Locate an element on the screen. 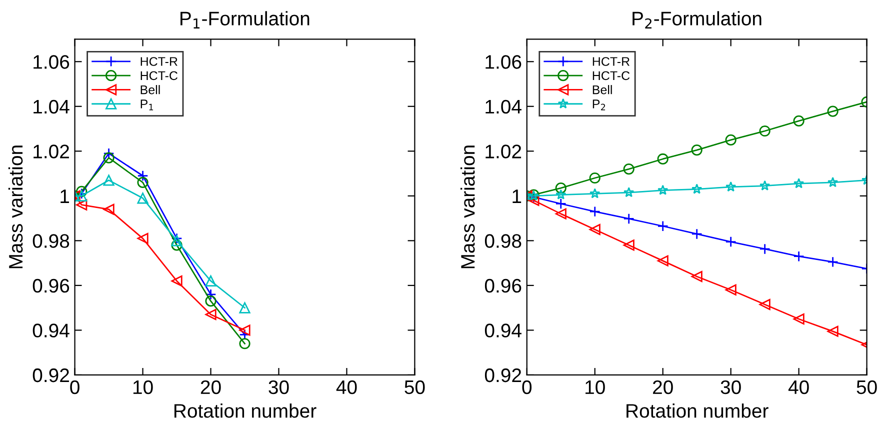 The height and width of the screenshot is (436, 880). chart-title: P$_{1}$-Formulation is located at coordinates (245, 19).